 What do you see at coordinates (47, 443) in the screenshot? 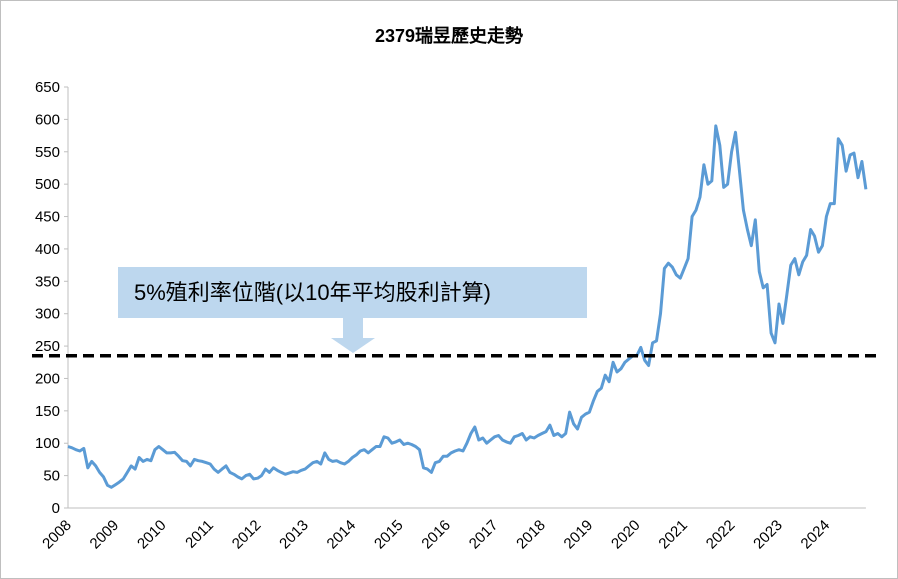
I see `y-tick-label: 100` at bounding box center [47, 443].